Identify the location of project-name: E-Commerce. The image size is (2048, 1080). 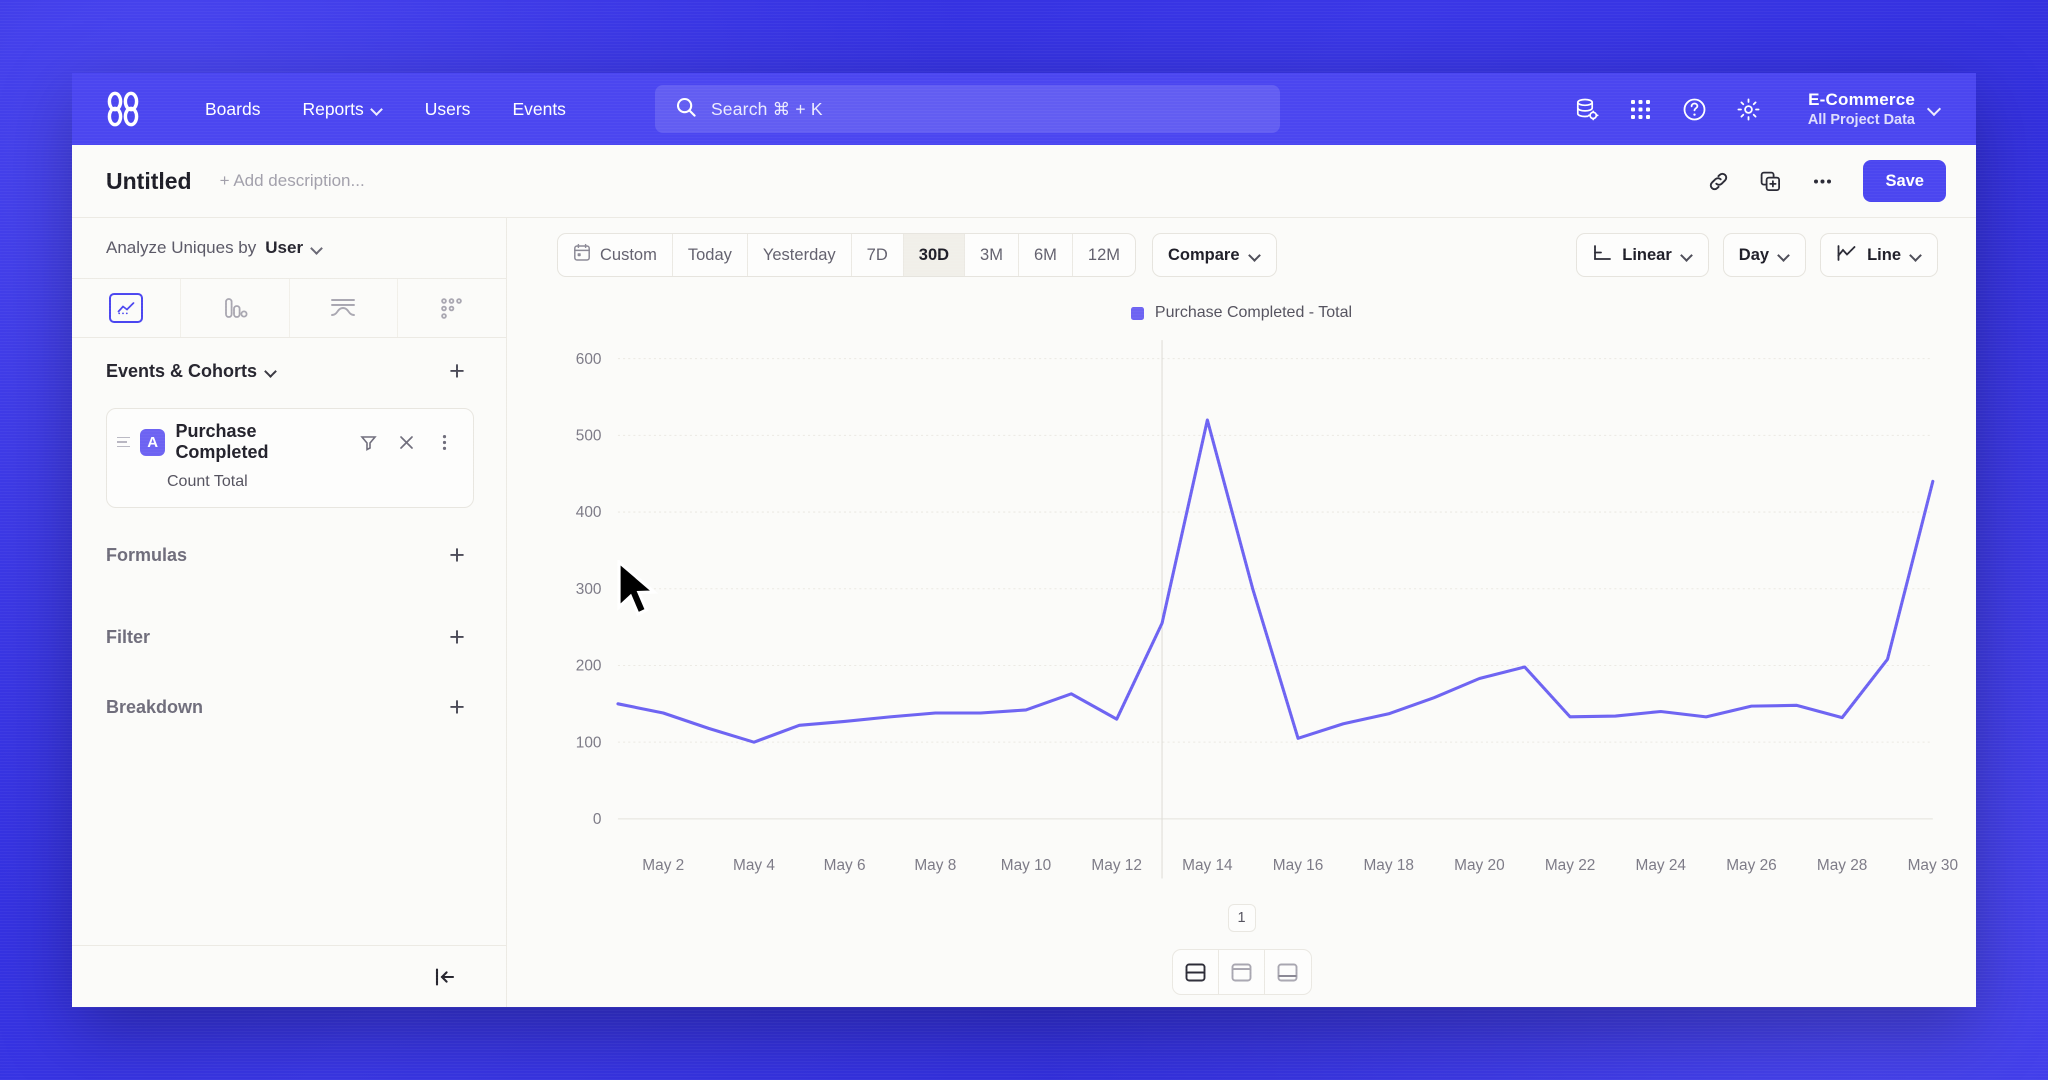
(1861, 100).